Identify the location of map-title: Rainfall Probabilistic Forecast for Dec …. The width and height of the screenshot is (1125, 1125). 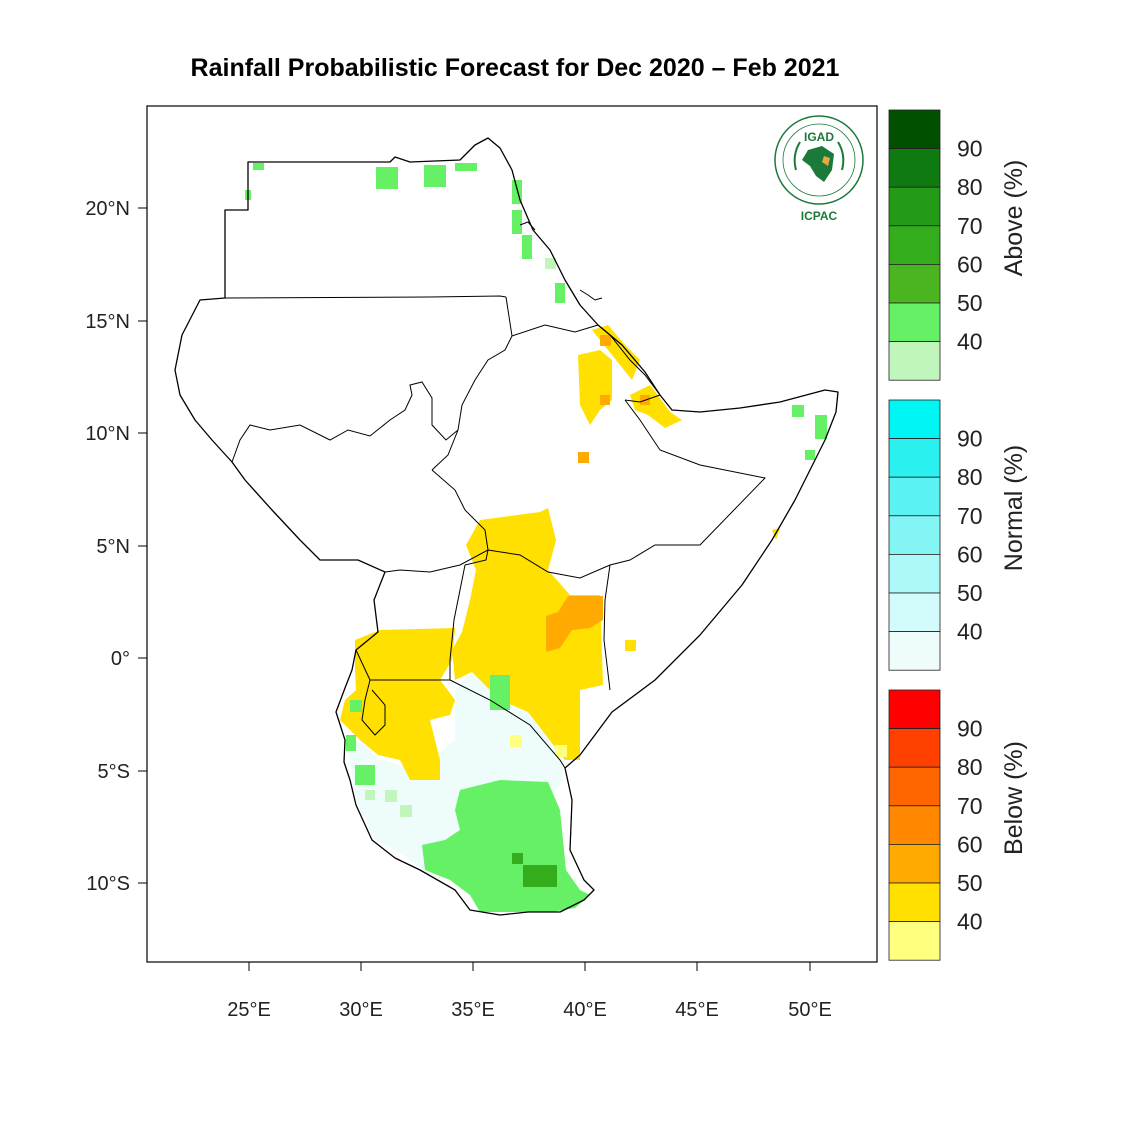
(515, 68).